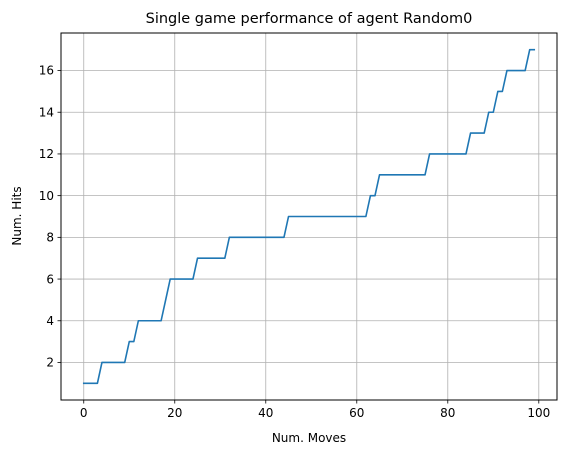 The width and height of the screenshot is (563, 455). I want to click on x-tick-label: 80, so click(447, 413).